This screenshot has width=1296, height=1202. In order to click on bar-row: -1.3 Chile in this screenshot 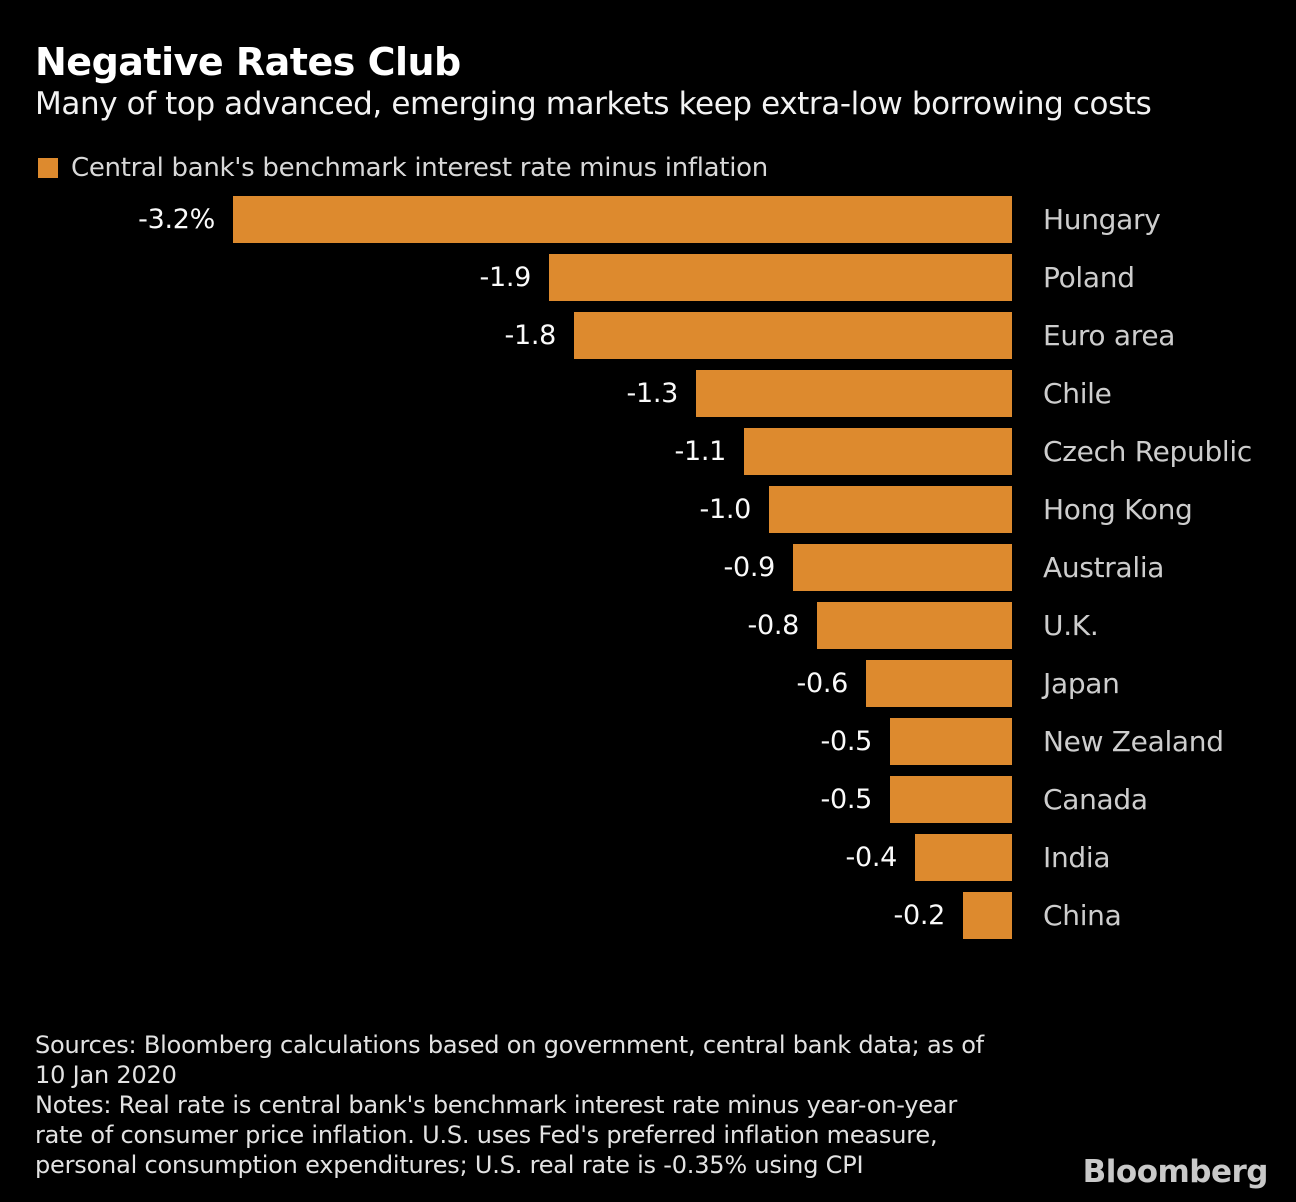, I will do `click(648, 393)`.